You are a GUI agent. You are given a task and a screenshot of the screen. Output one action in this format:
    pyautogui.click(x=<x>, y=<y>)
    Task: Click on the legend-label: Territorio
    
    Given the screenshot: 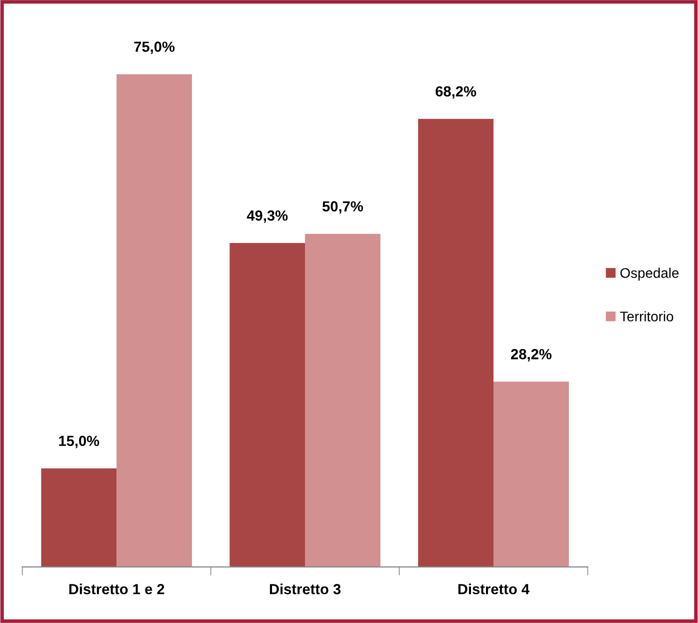 What is the action you would take?
    pyautogui.click(x=647, y=316)
    